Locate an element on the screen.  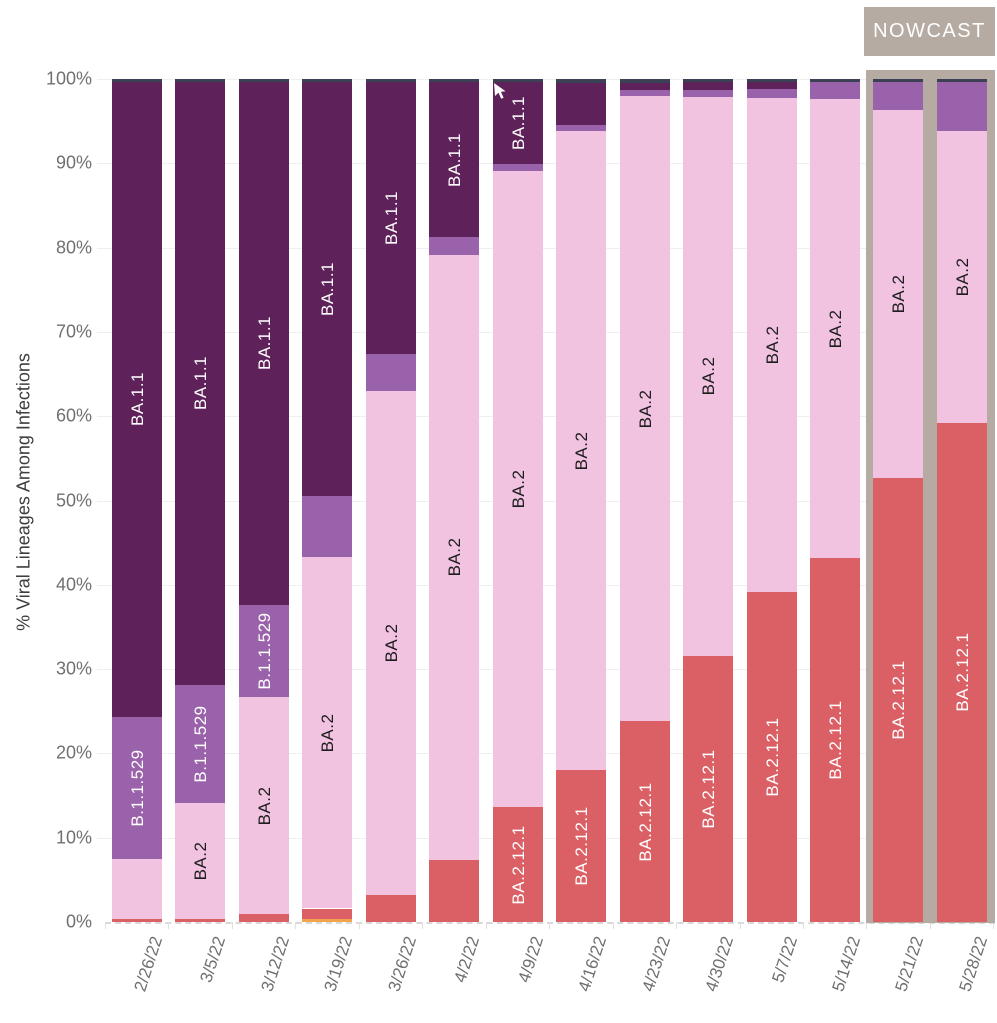
nowcast-badge-label: NOWCAST is located at coordinates (929, 31).